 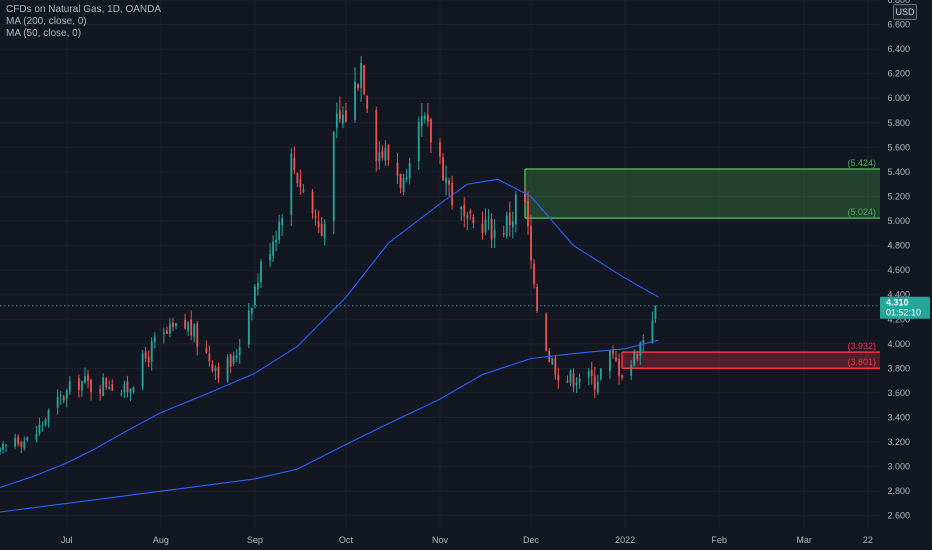 What do you see at coordinates (804, 540) in the screenshot?
I see `time-tick-label: Mar` at bounding box center [804, 540].